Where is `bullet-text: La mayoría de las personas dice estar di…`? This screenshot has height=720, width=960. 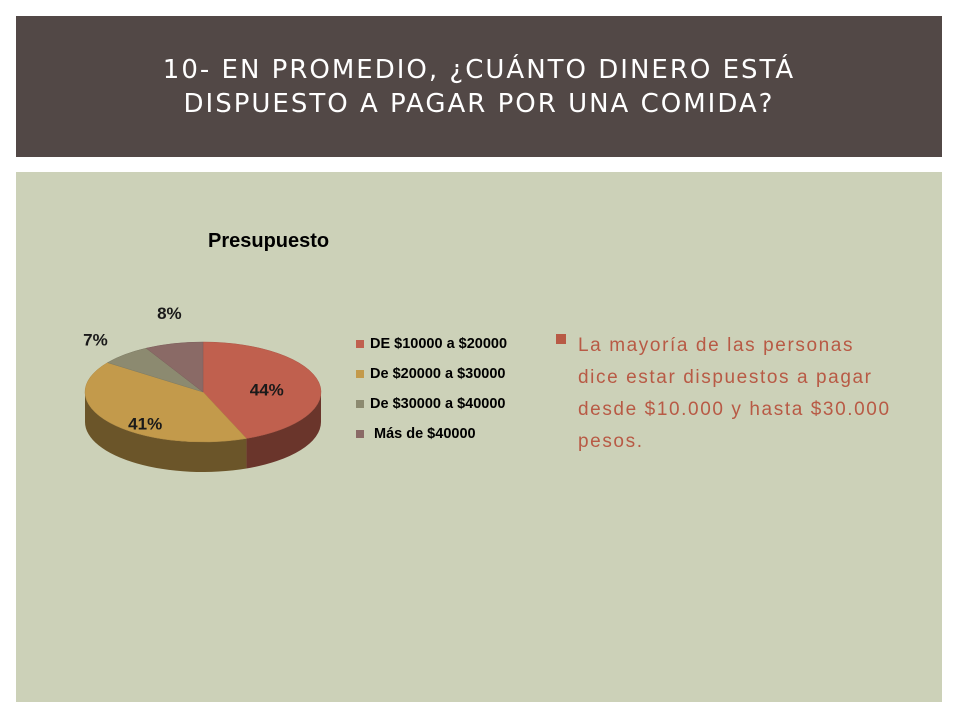 bullet-text: La mayoría de las personas dice estar di… is located at coordinates (734, 393).